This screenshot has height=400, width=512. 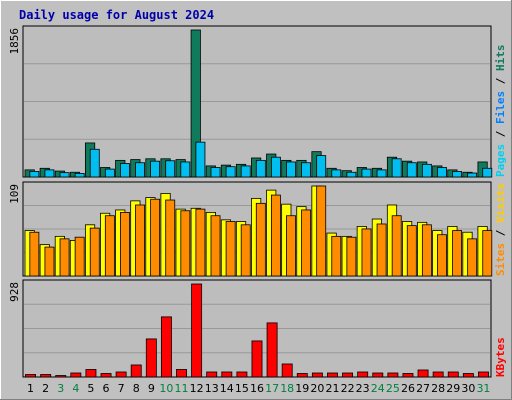 I want to click on x-tick-label-day-23: 23, so click(x=363, y=388).